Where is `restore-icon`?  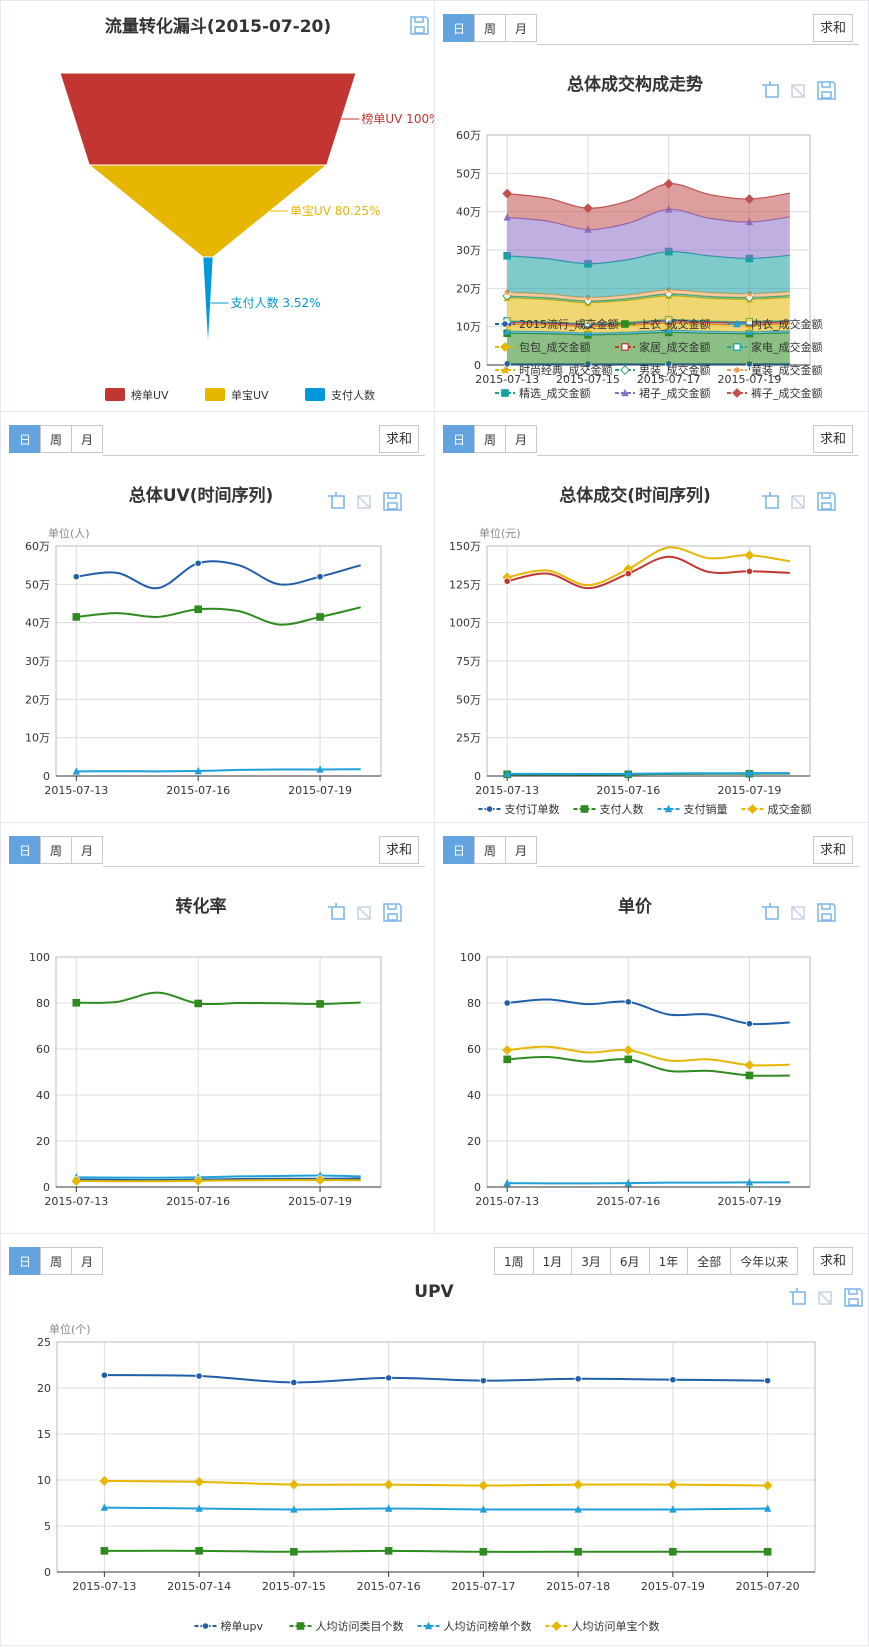 restore-icon is located at coordinates (364, 502).